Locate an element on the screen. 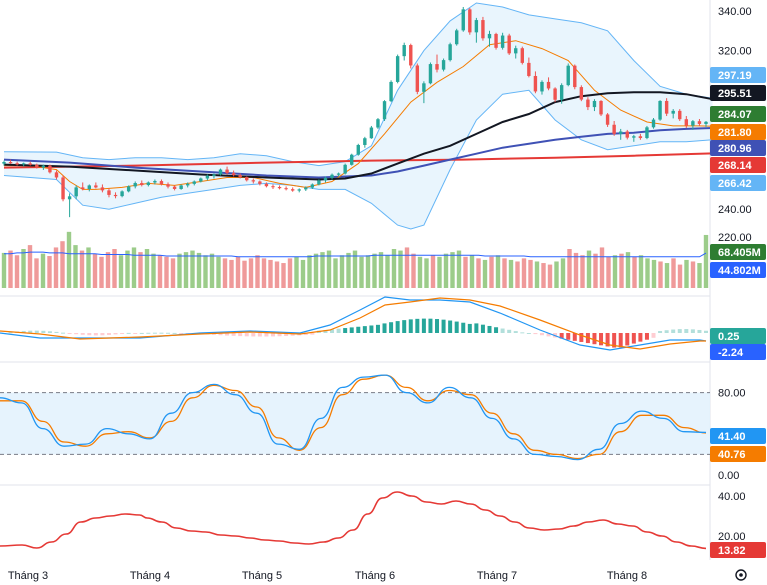 This screenshot has height=585, width=767. macd-signal-line is located at coordinates (353, 323).